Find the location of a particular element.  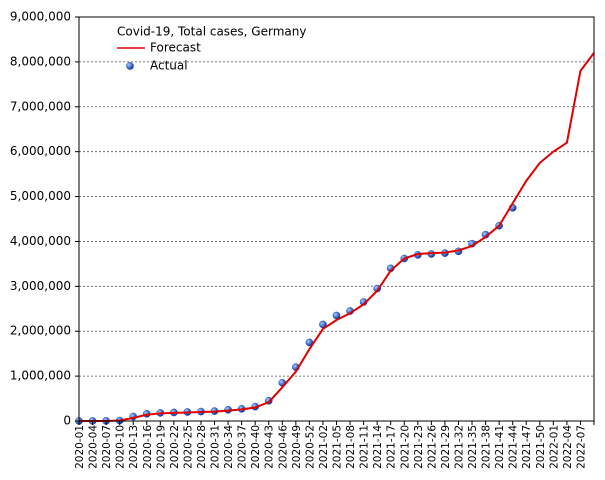

y-tick-label: 6,000,000 is located at coordinates (40, 151).